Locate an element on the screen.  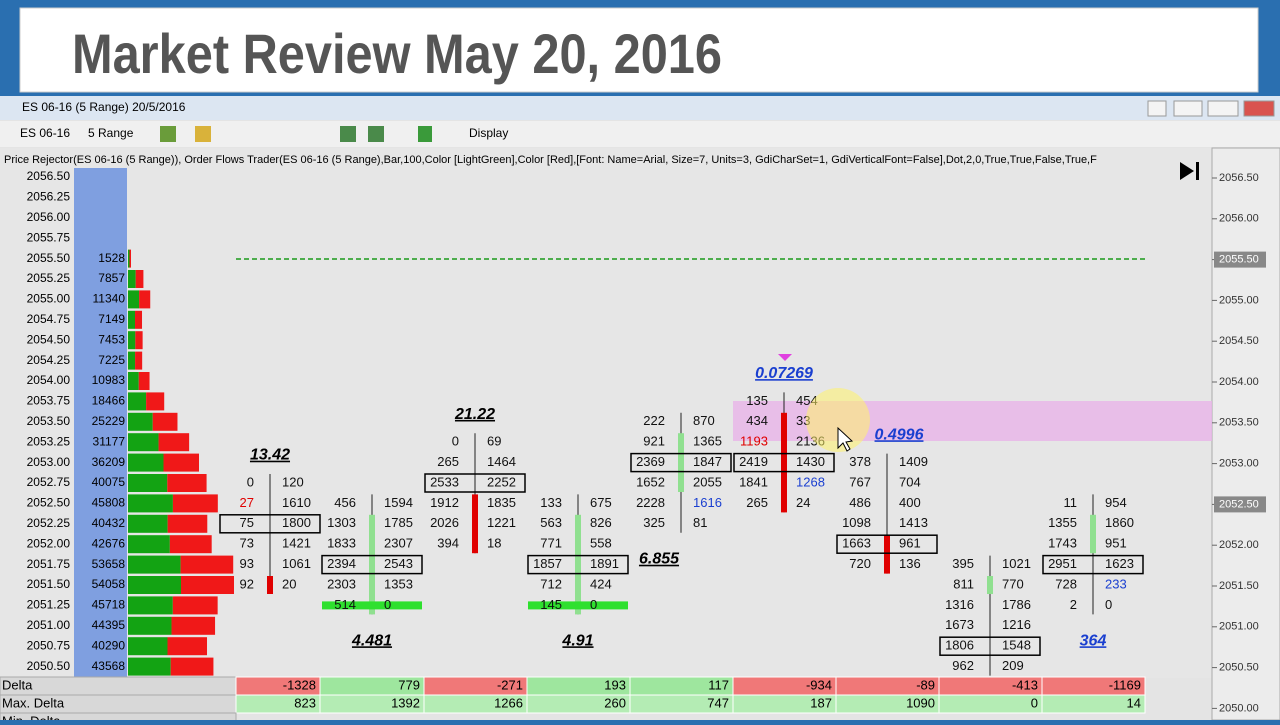
bid-volume: 2026 is located at coordinates (444, 522).